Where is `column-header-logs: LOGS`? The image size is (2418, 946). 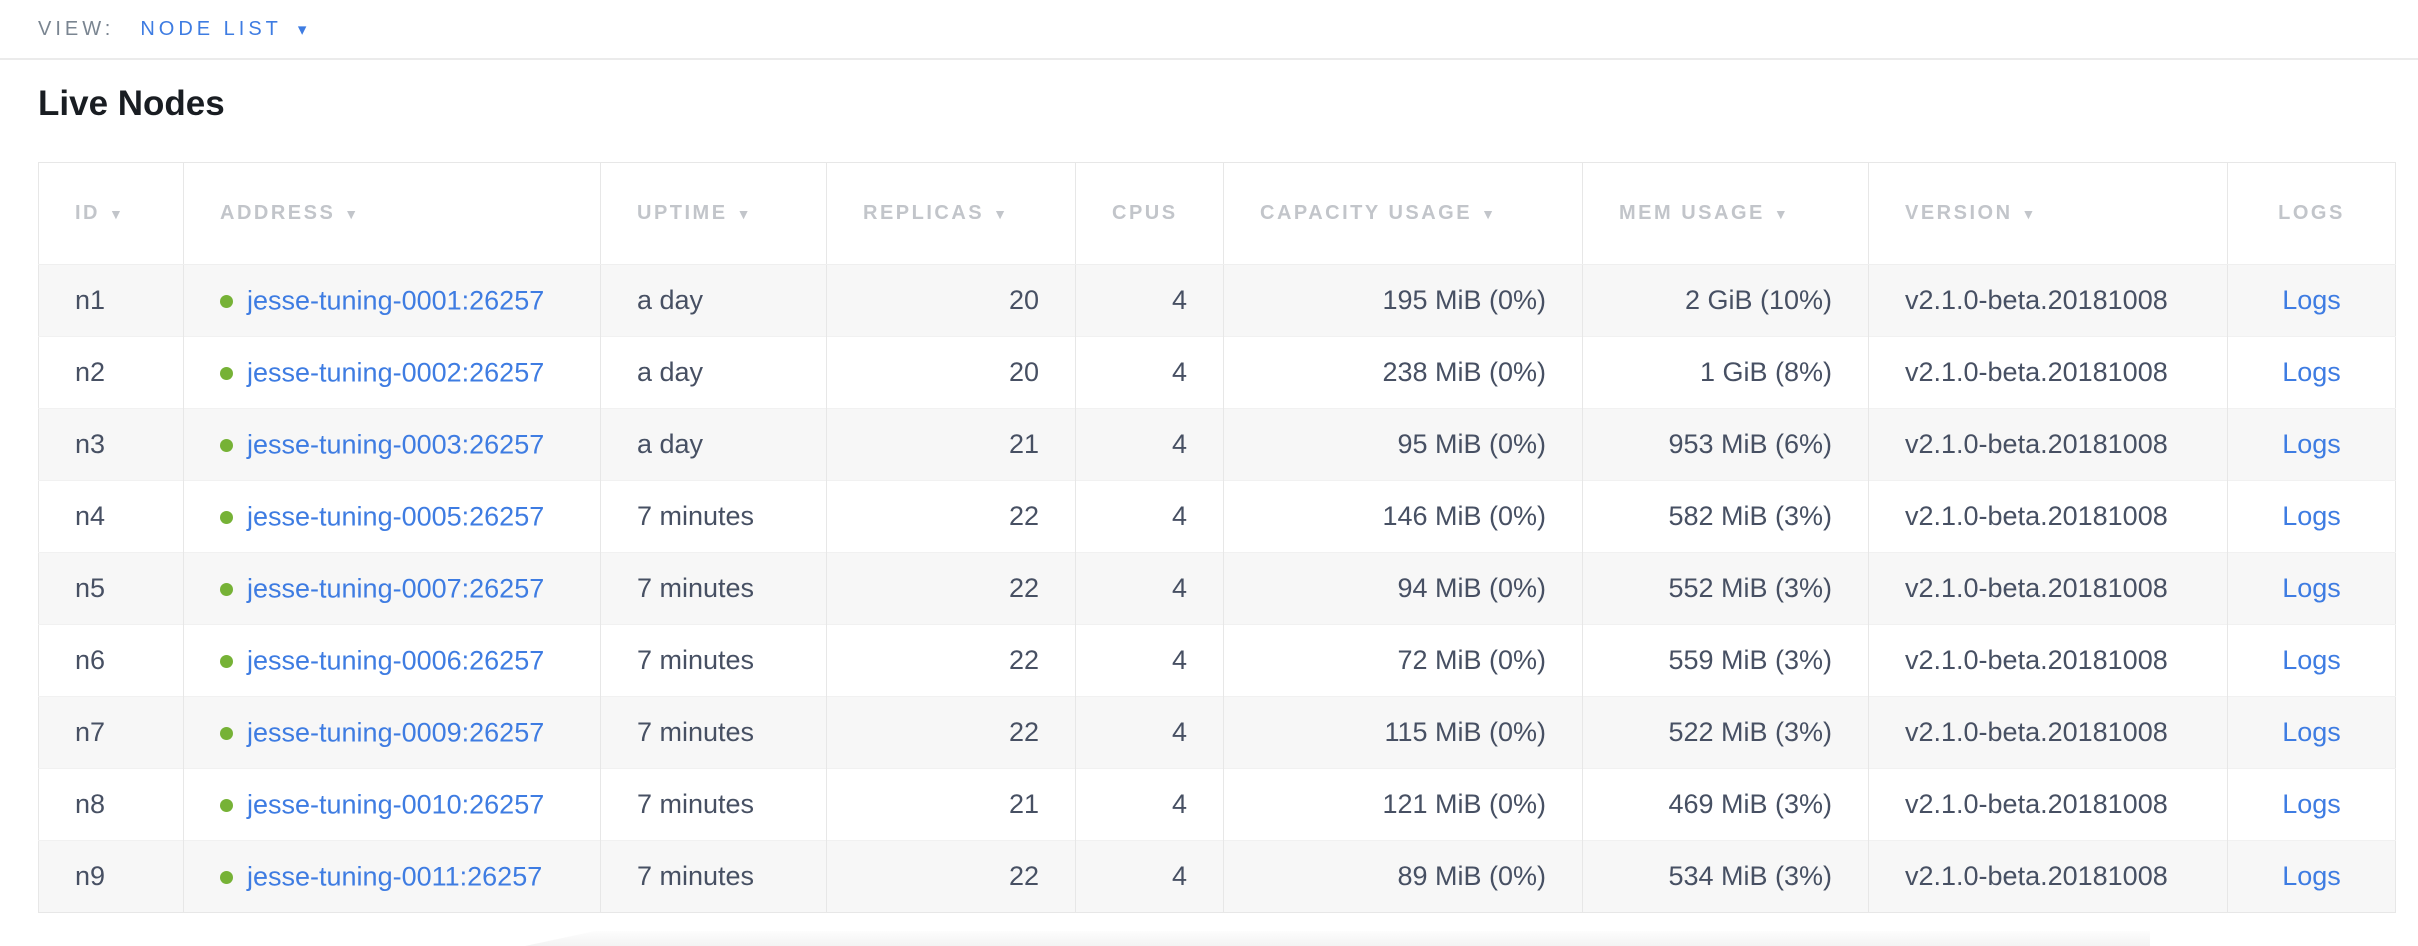
column-header-logs: LOGS is located at coordinates (2311, 213).